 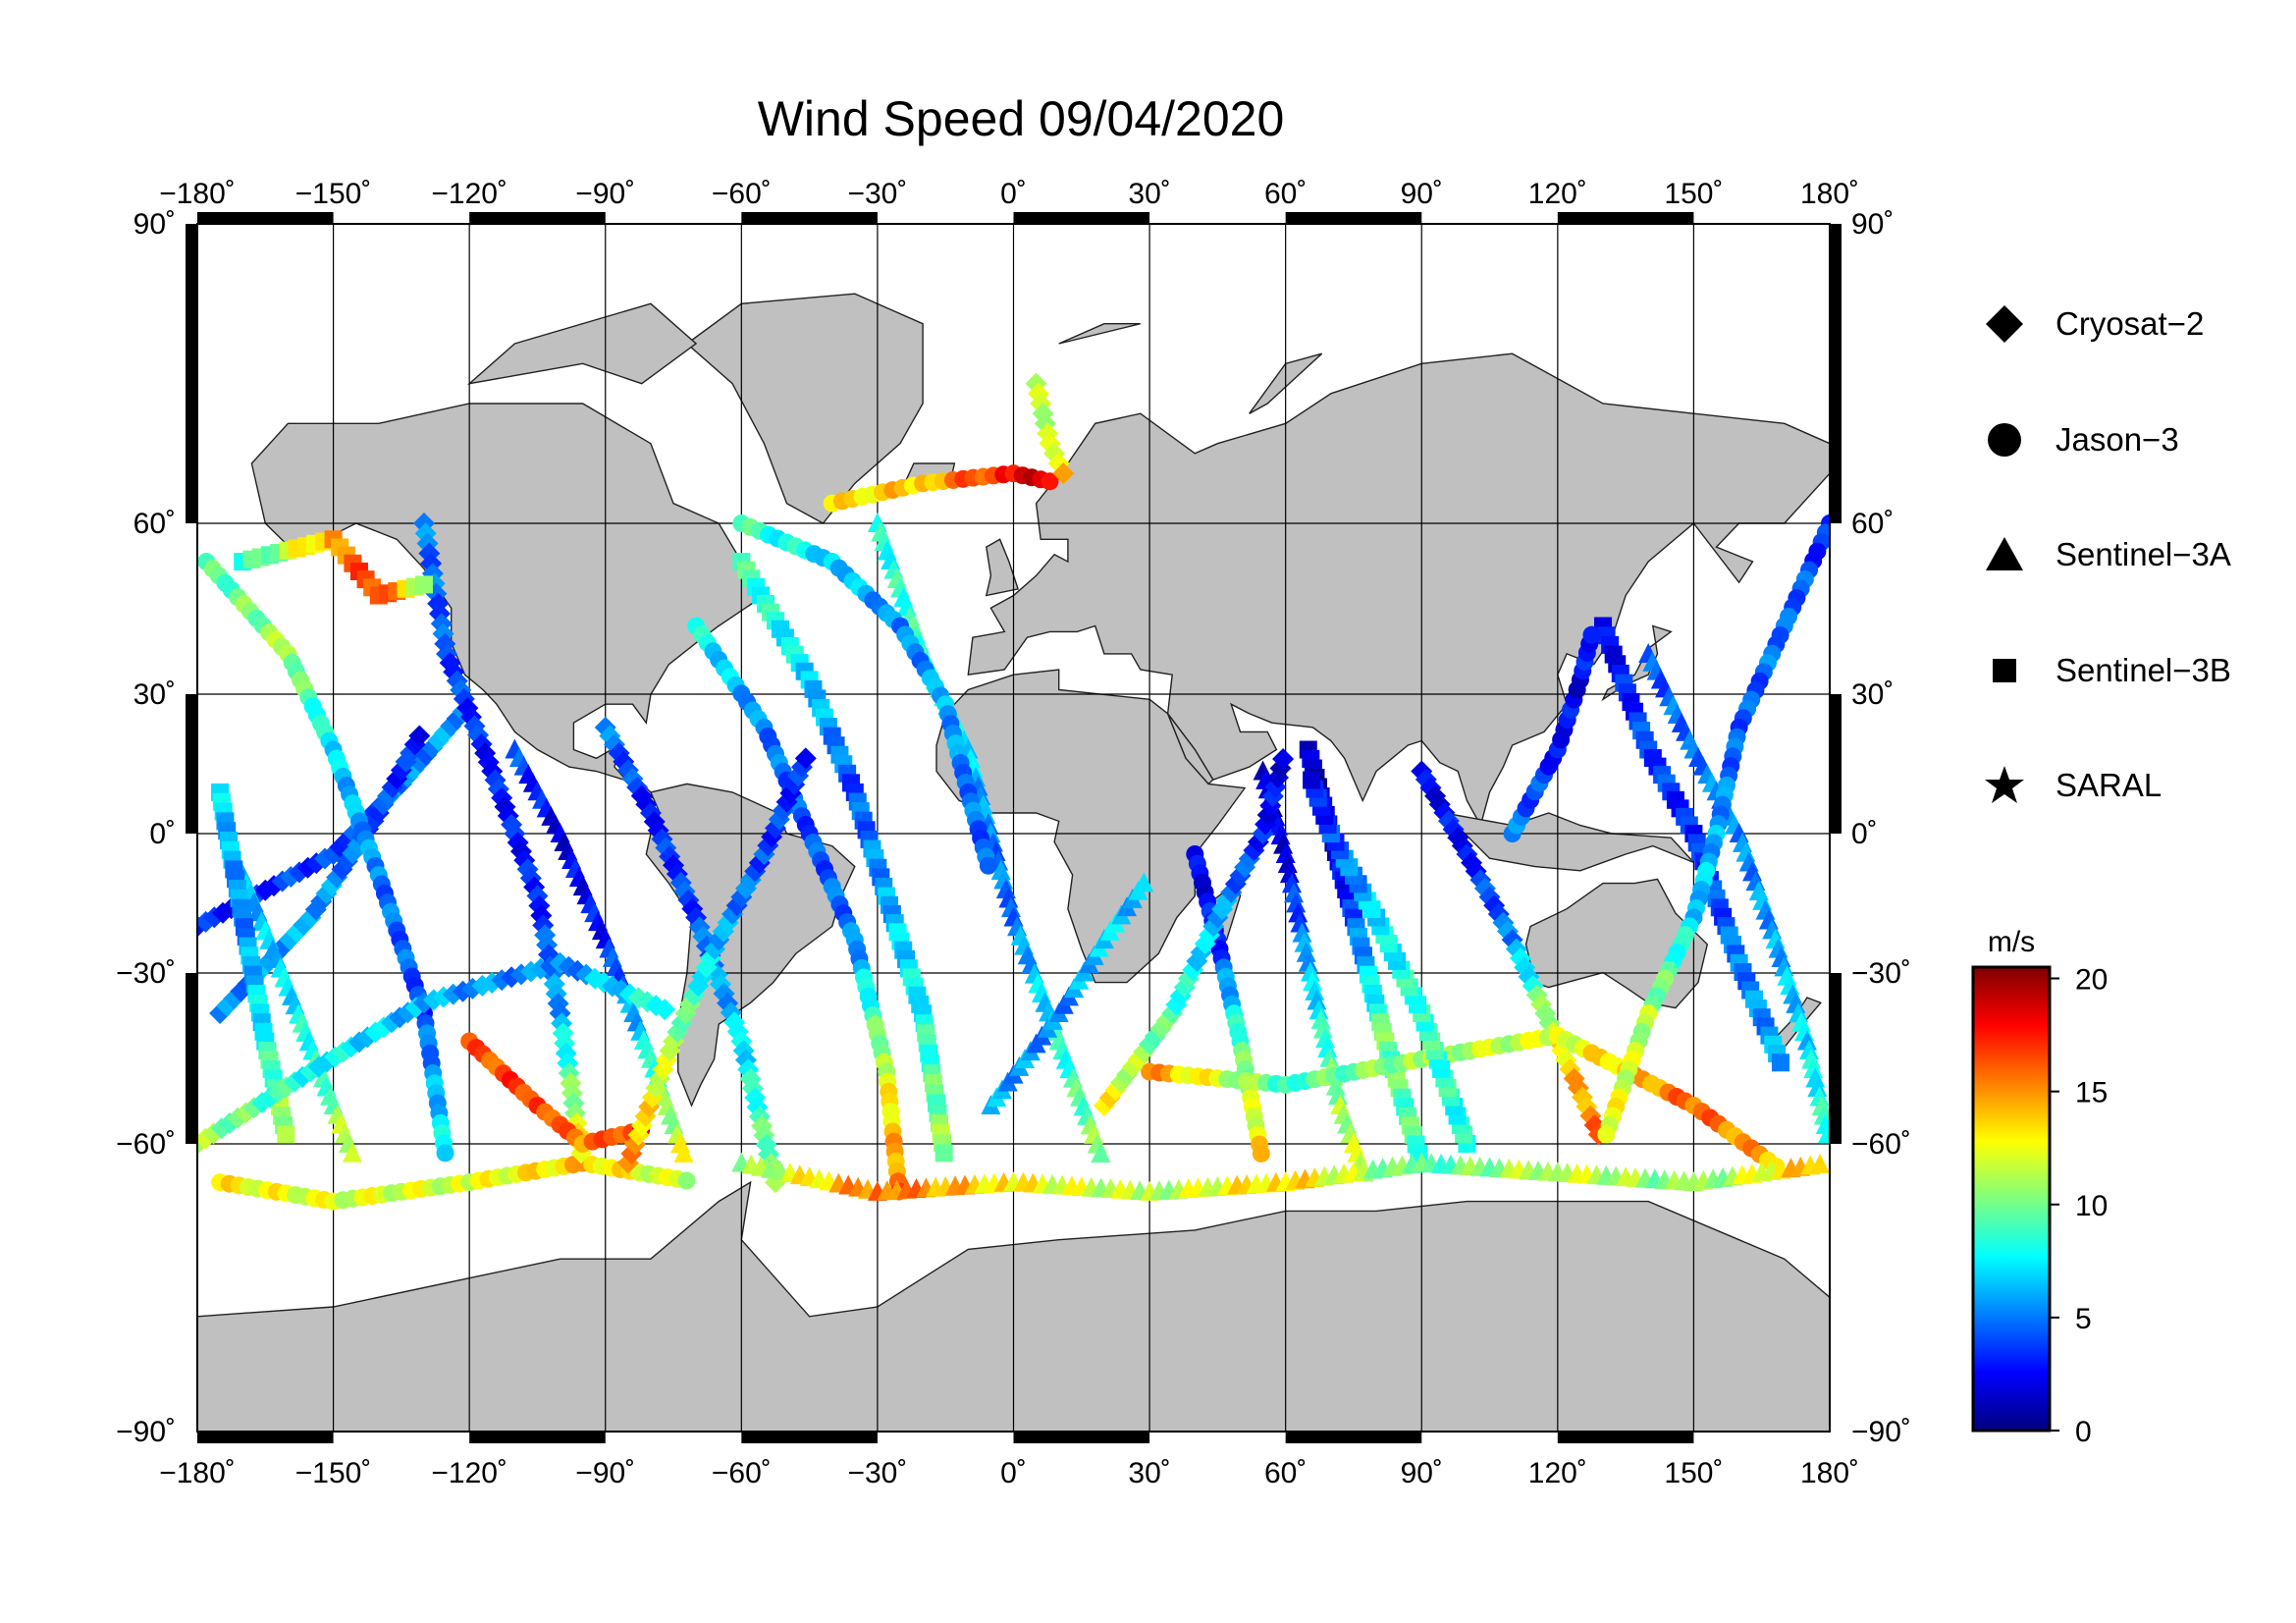 I want to click on right-lat-tick-label: −30˚, so click(x=1881, y=973).